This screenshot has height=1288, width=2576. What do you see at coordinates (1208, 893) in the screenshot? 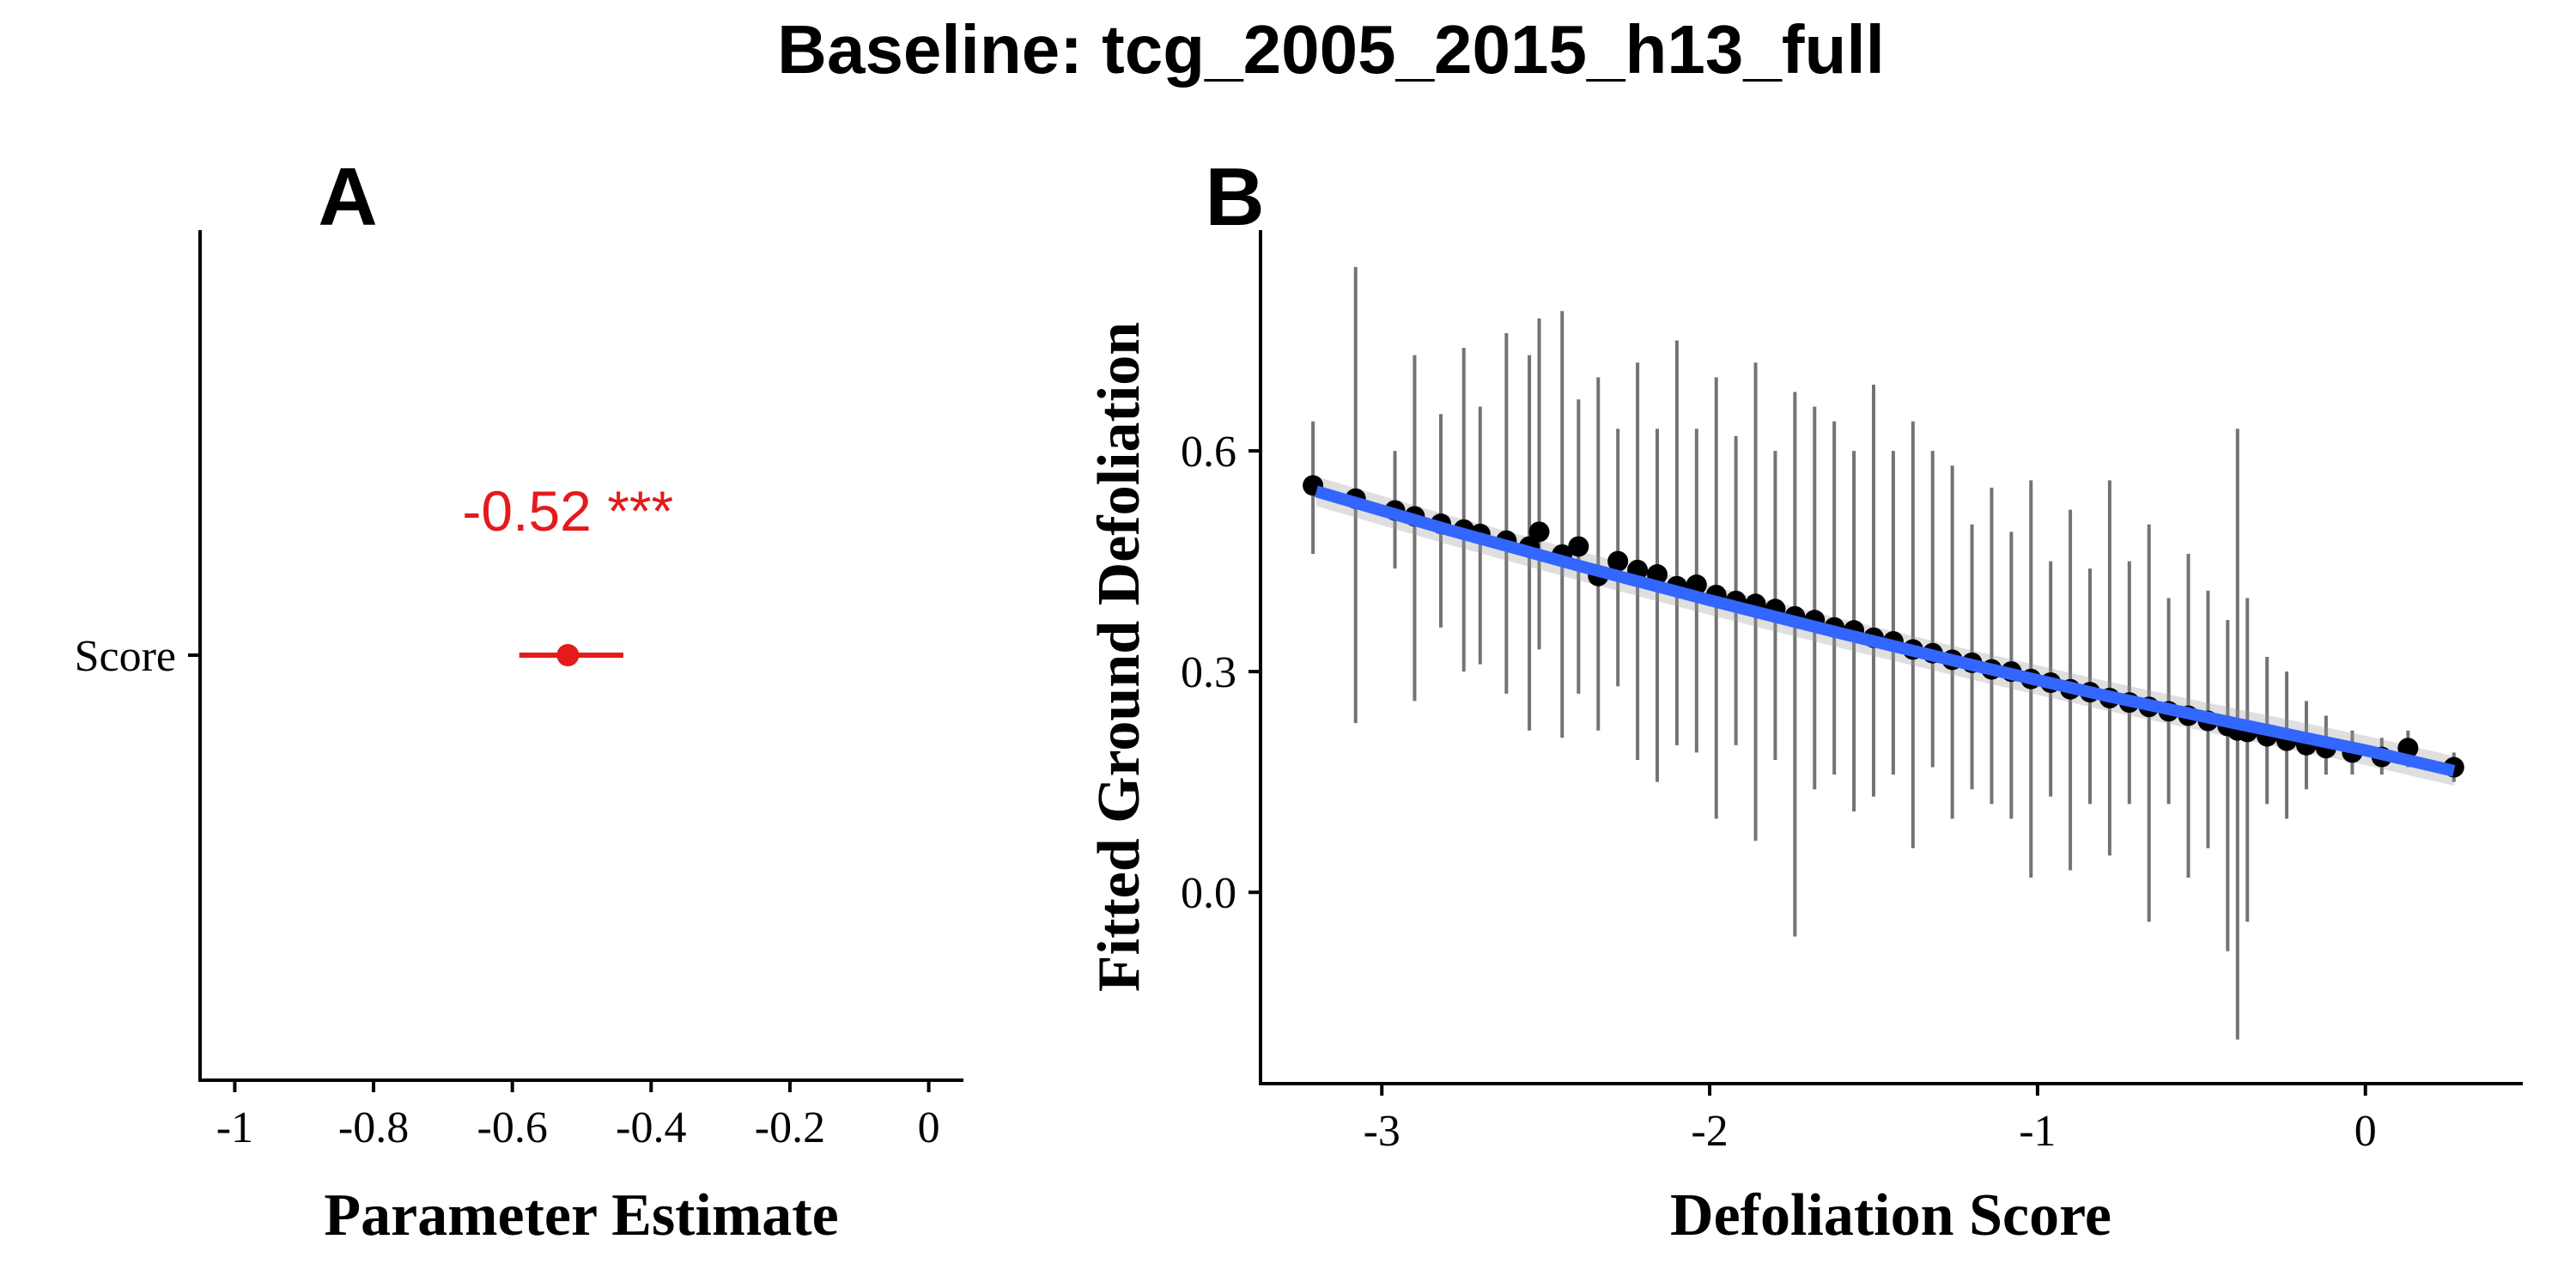
I see `panel-b-y-tick-label: 0.0` at bounding box center [1208, 893].